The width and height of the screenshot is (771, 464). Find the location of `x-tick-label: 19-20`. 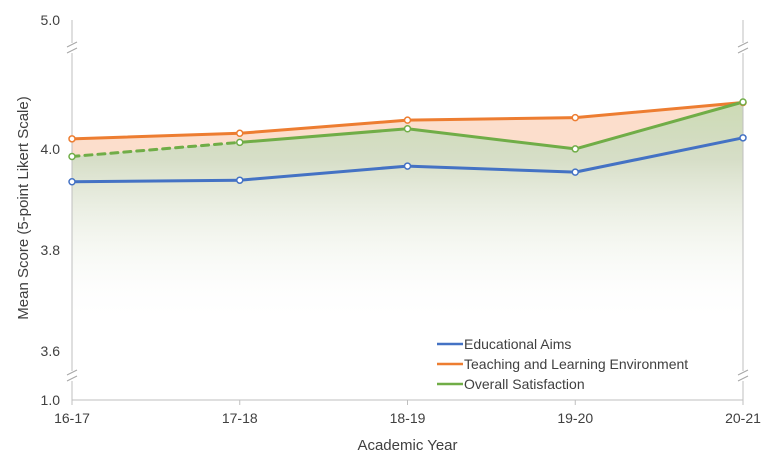

x-tick-label: 19-20 is located at coordinates (575, 418).